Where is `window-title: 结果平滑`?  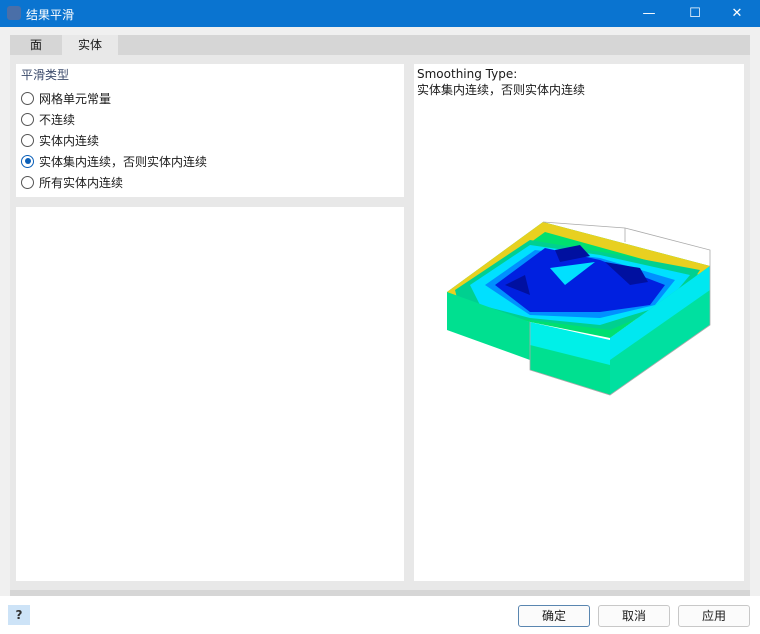
window-title: 结果平滑 is located at coordinates (50, 15).